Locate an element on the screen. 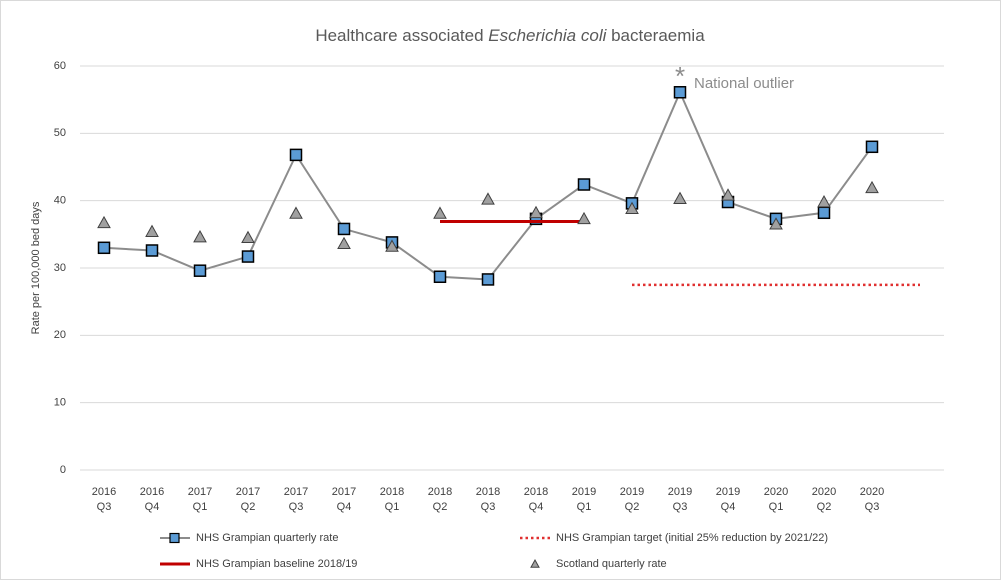 The height and width of the screenshot is (580, 1001). x-tick-label: 2019 Q4 is located at coordinates (728, 499).